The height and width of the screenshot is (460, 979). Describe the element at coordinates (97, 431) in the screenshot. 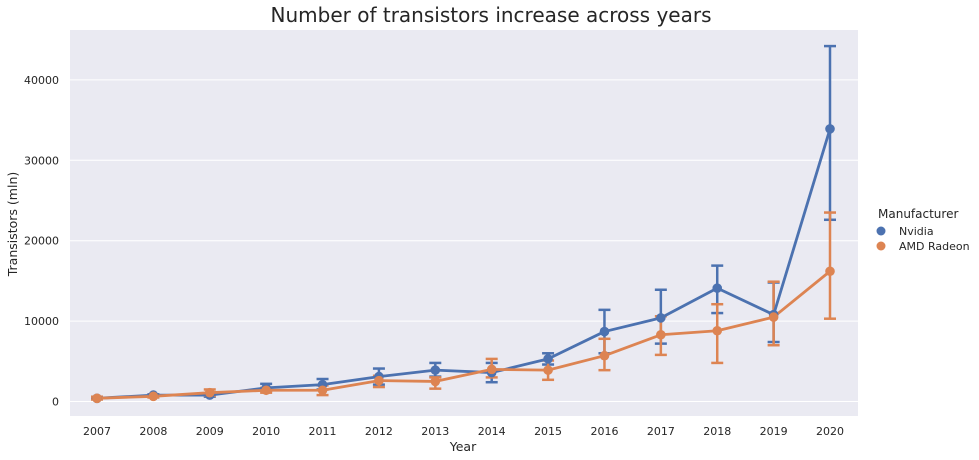

I see `x-tick-label-2007: 2007` at that location.